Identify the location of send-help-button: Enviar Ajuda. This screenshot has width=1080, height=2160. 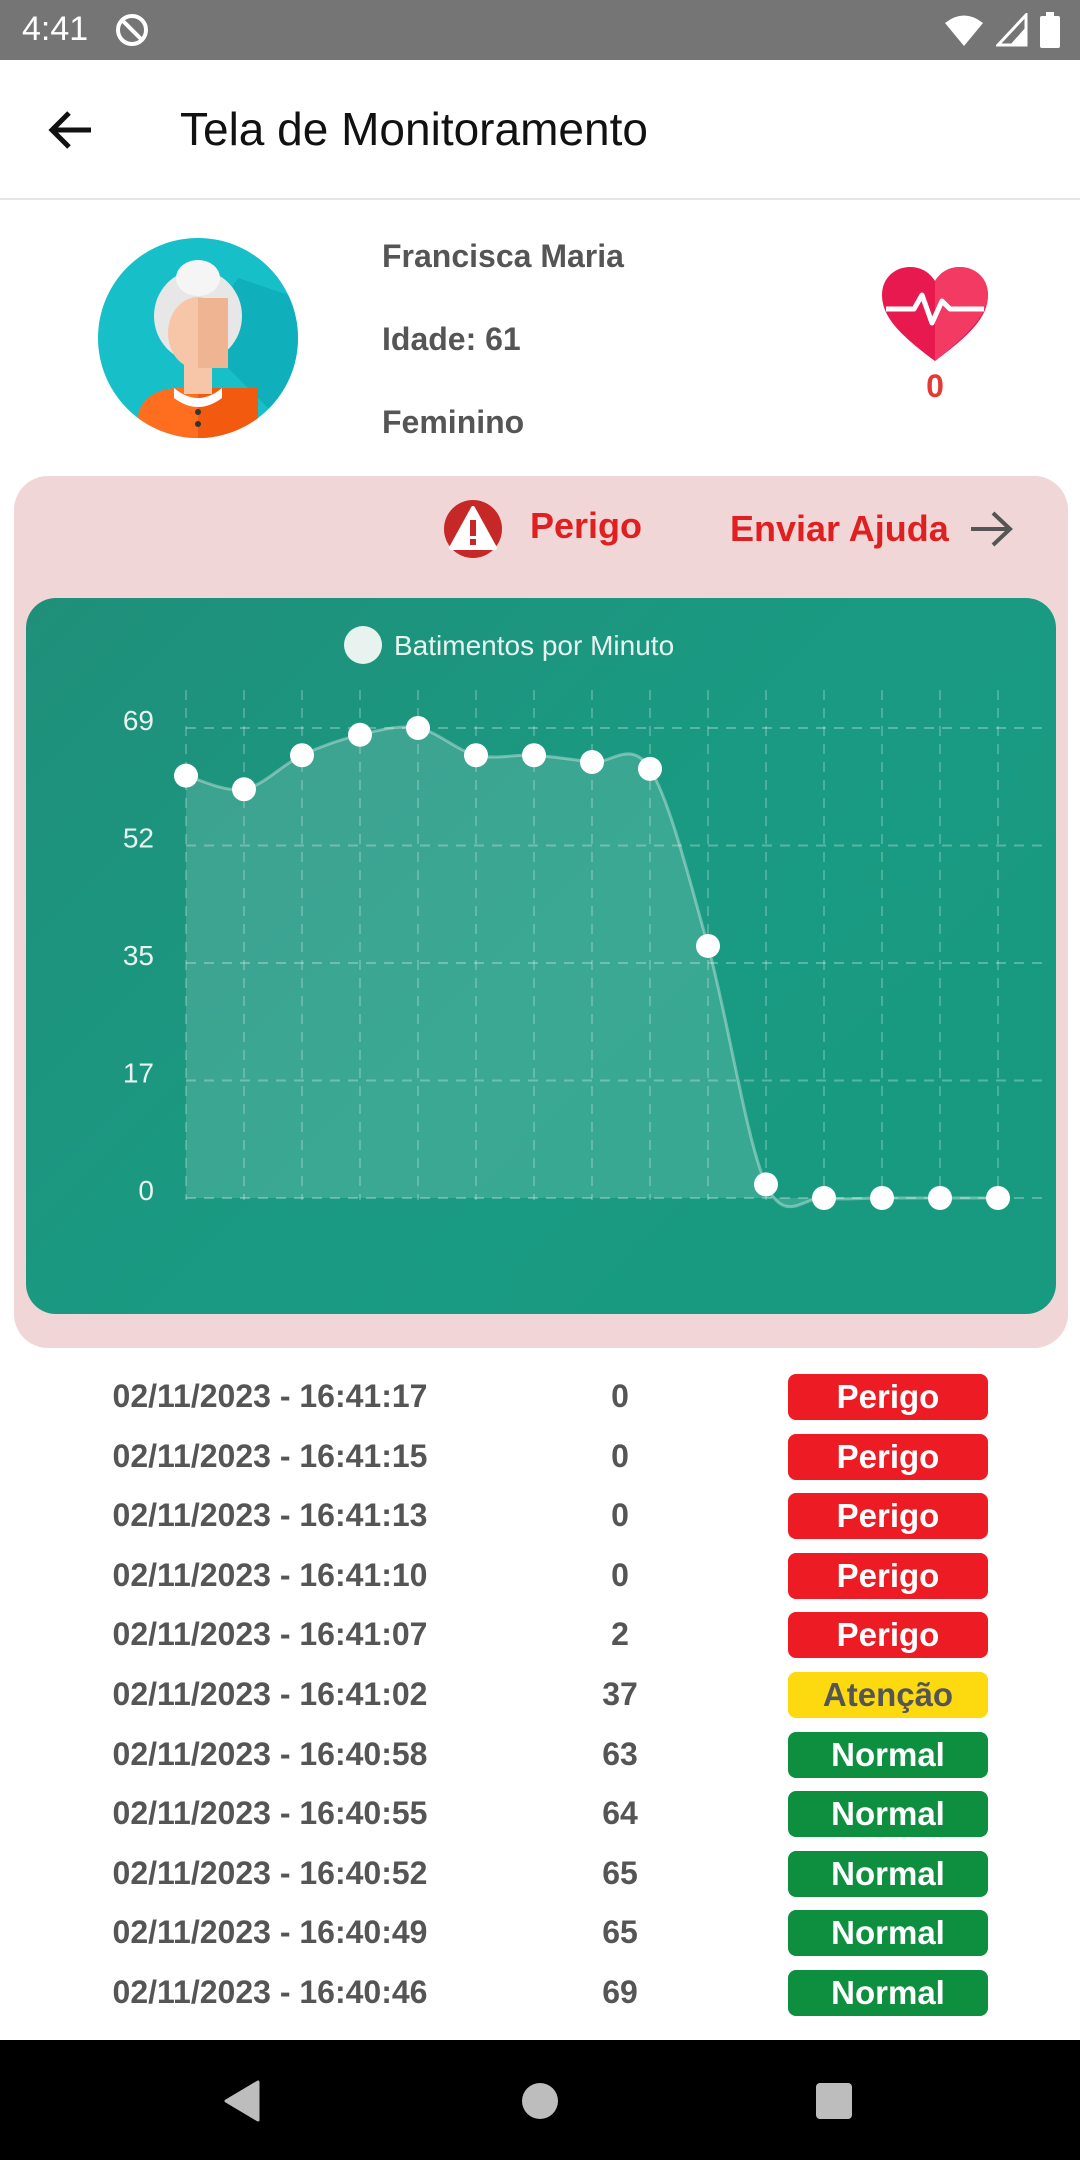
(872, 529).